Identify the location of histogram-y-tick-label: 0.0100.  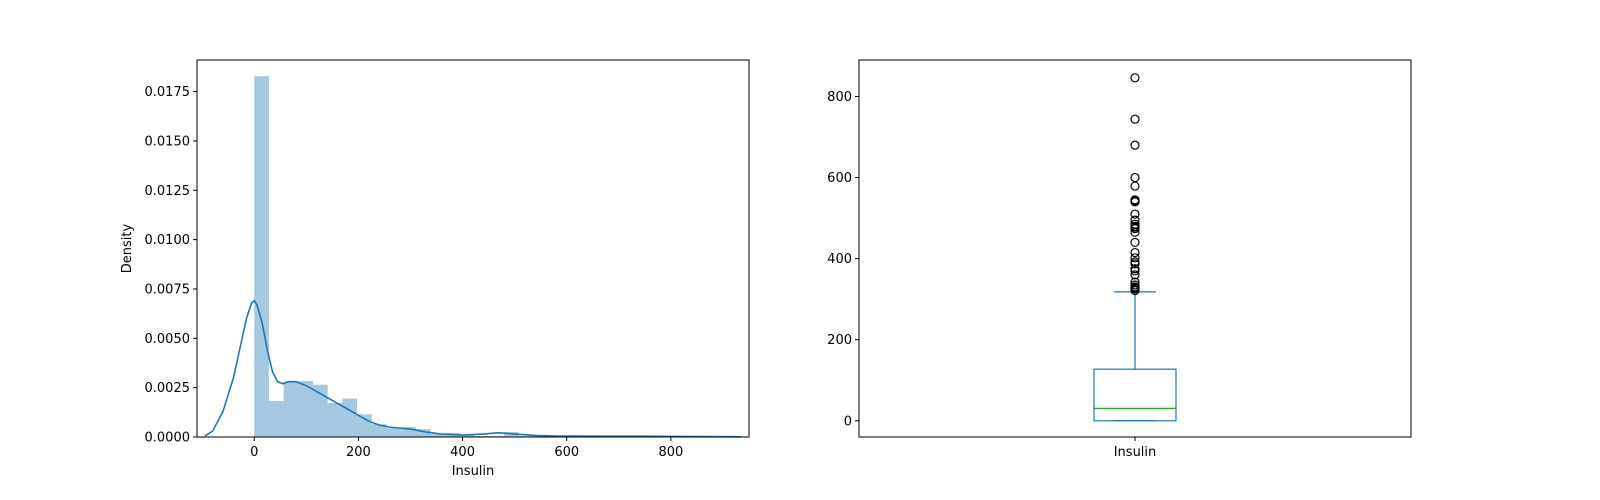
(168, 240).